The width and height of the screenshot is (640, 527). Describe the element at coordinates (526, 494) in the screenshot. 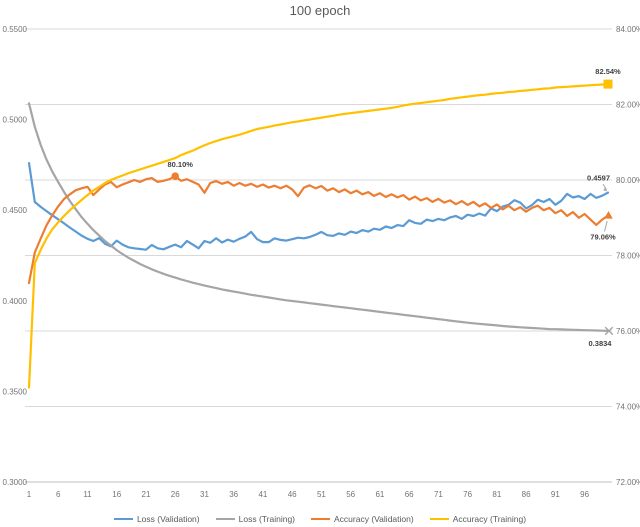

I see `x-axis-tick: 86` at that location.